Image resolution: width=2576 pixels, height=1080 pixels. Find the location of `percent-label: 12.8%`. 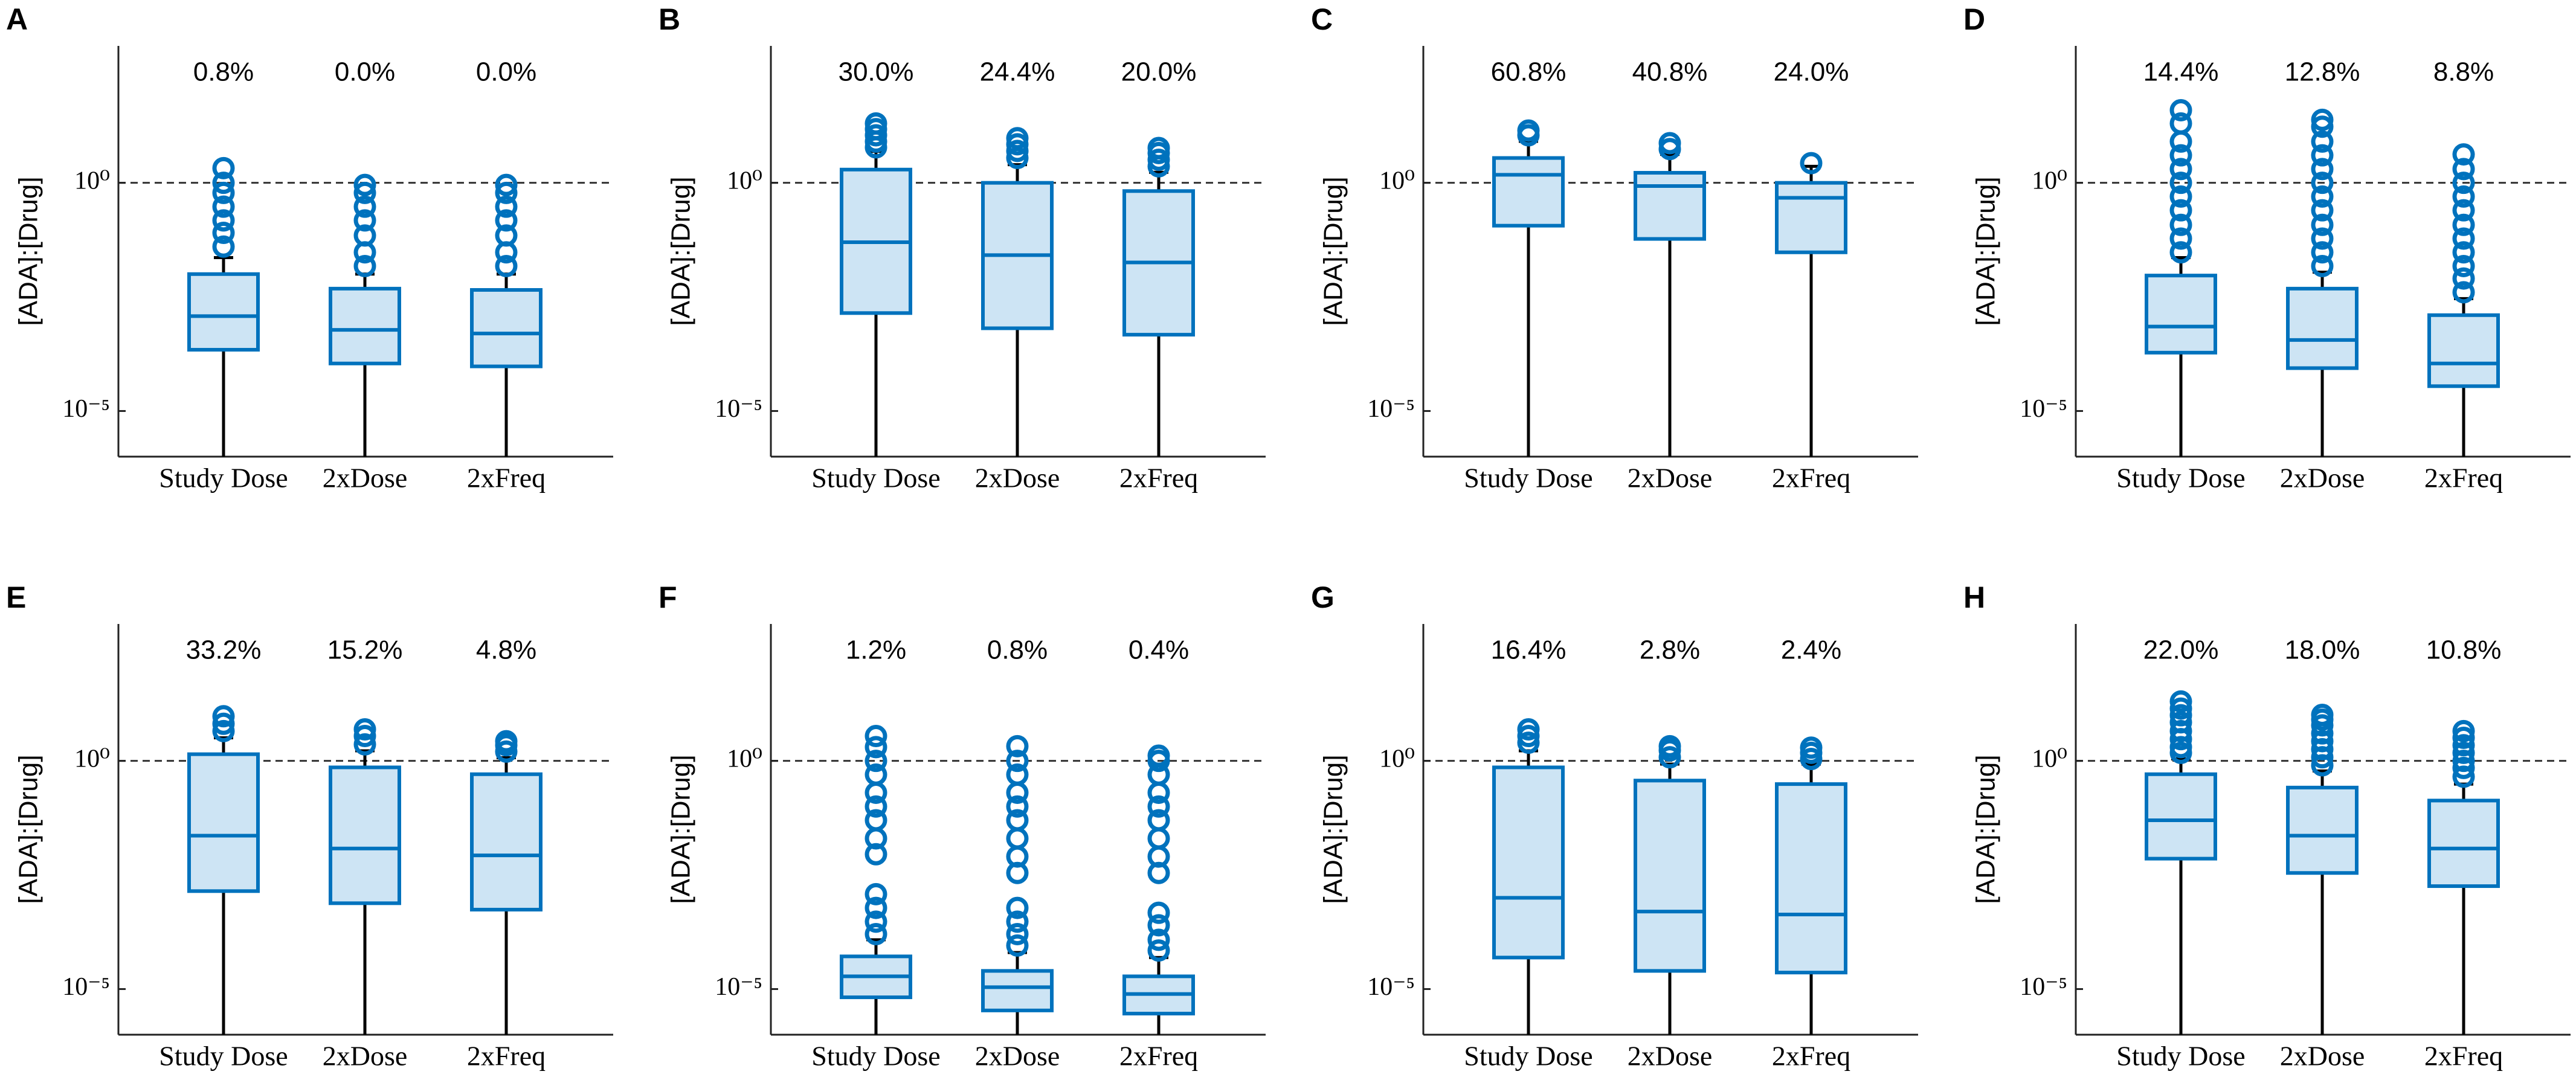

percent-label: 12.8% is located at coordinates (2322, 72).